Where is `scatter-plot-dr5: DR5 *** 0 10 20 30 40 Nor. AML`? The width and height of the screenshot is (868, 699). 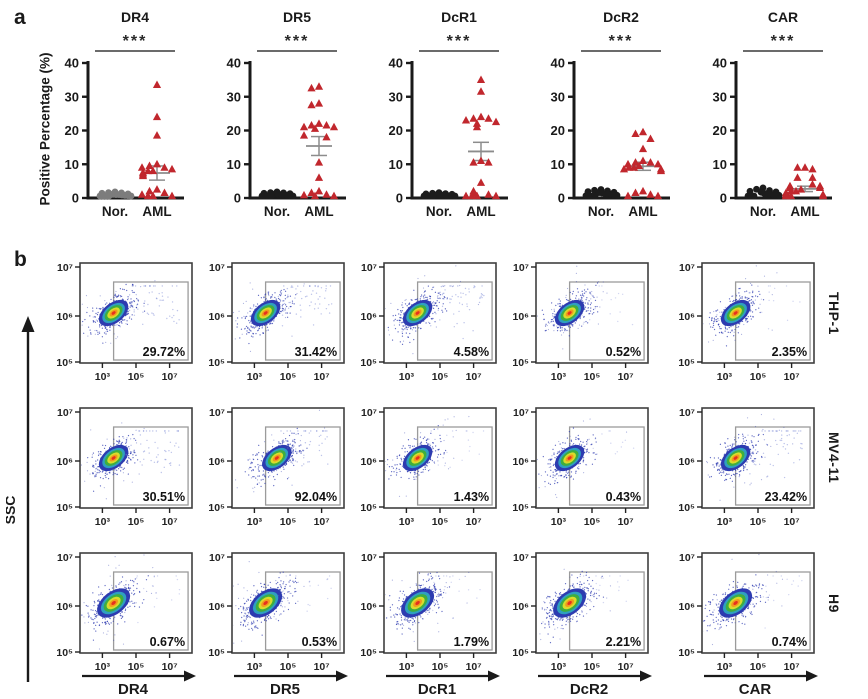 scatter-plot-dr5: DR5 *** 0 10 20 30 40 Nor. AML is located at coordinates (286, 114).